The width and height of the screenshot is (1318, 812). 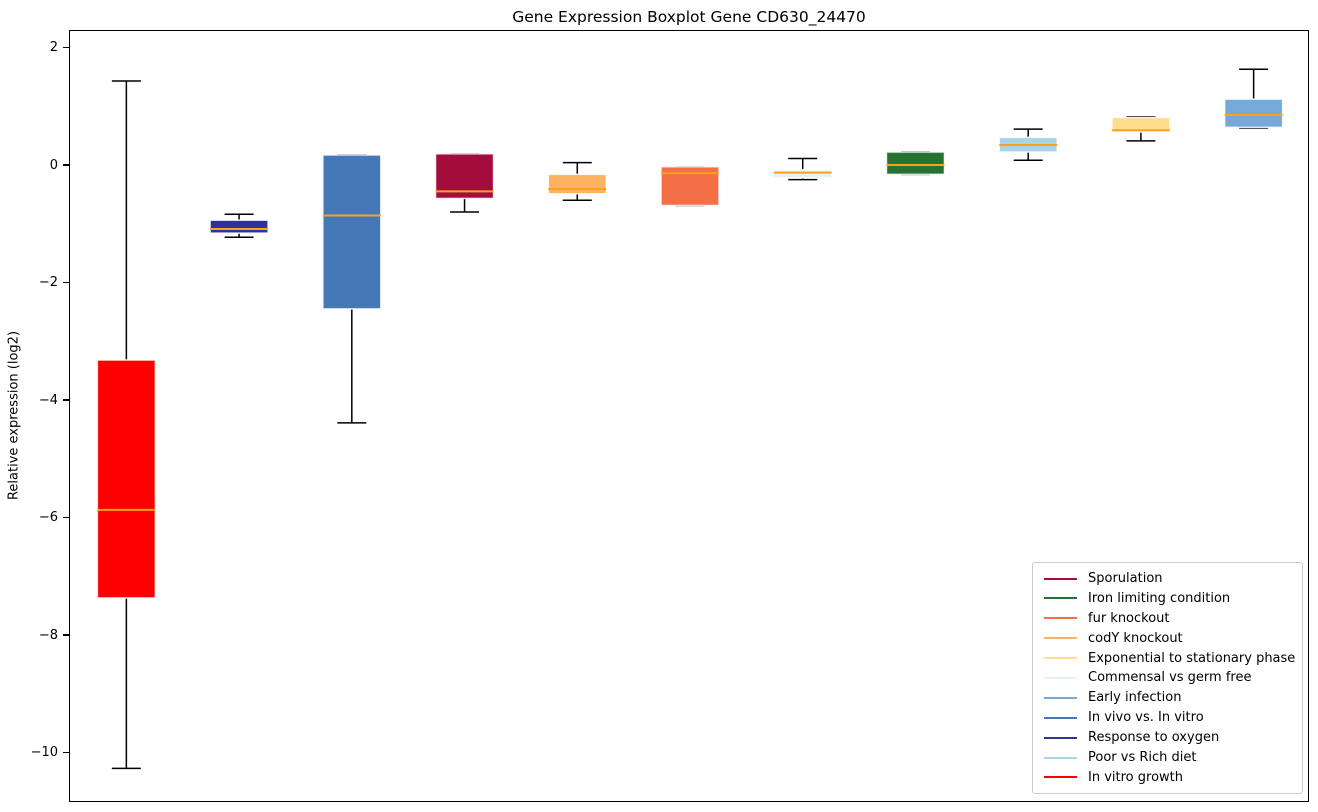 What do you see at coordinates (239, 225) in the screenshot?
I see `boxplot-response-to-oxygen` at bounding box center [239, 225].